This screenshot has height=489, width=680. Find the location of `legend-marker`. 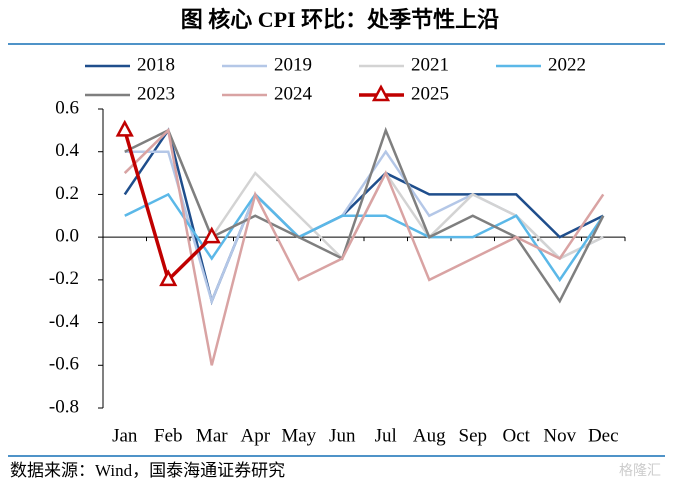

legend-marker is located at coordinates (381, 93).